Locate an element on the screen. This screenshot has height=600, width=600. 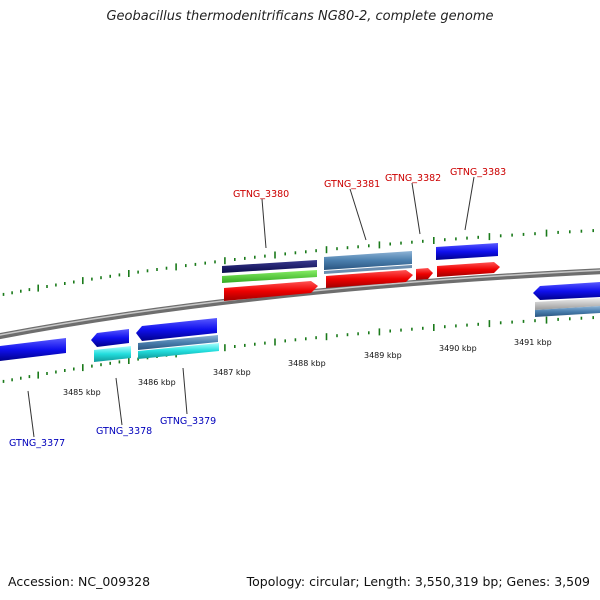
gene-label-gtng-3381: GTNG_3381 is located at coordinates (352, 184).